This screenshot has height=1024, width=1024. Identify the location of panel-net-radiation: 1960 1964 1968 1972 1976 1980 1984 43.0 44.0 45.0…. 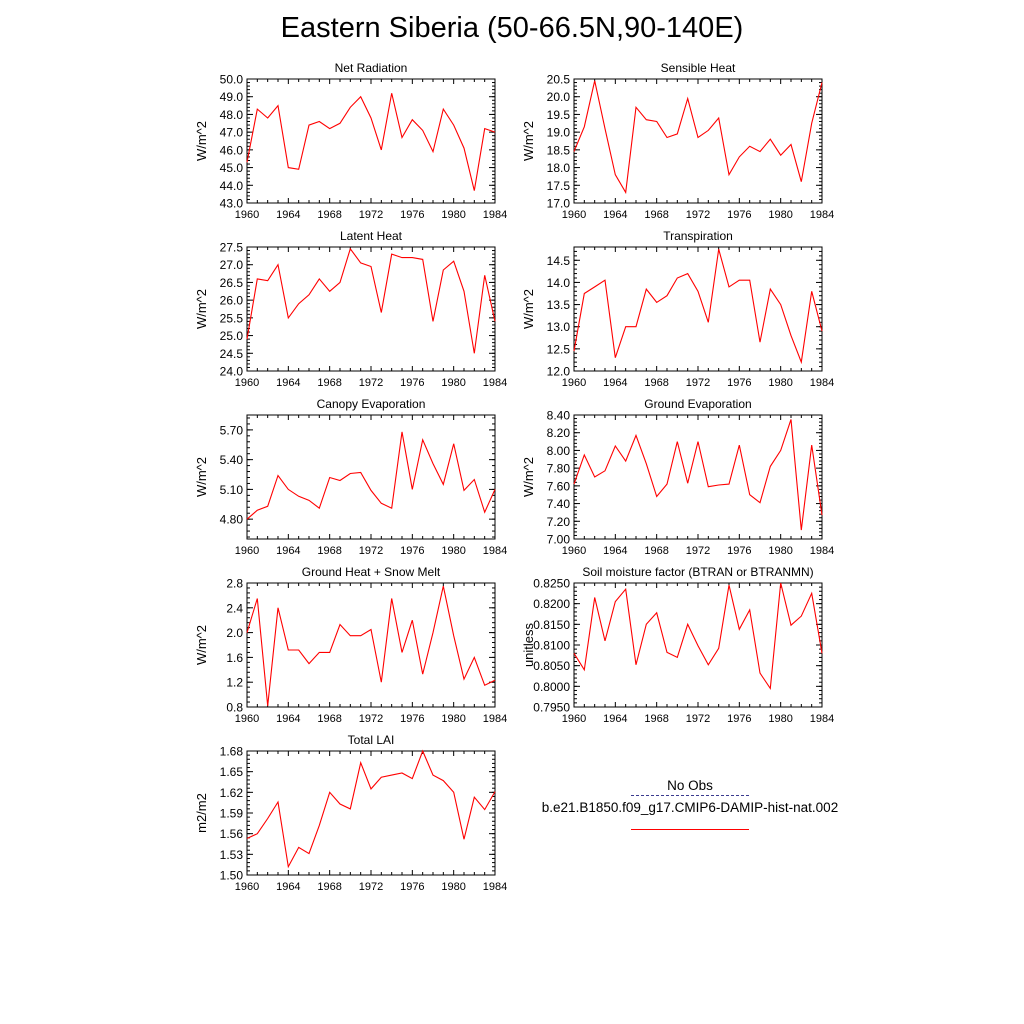
(350, 141).